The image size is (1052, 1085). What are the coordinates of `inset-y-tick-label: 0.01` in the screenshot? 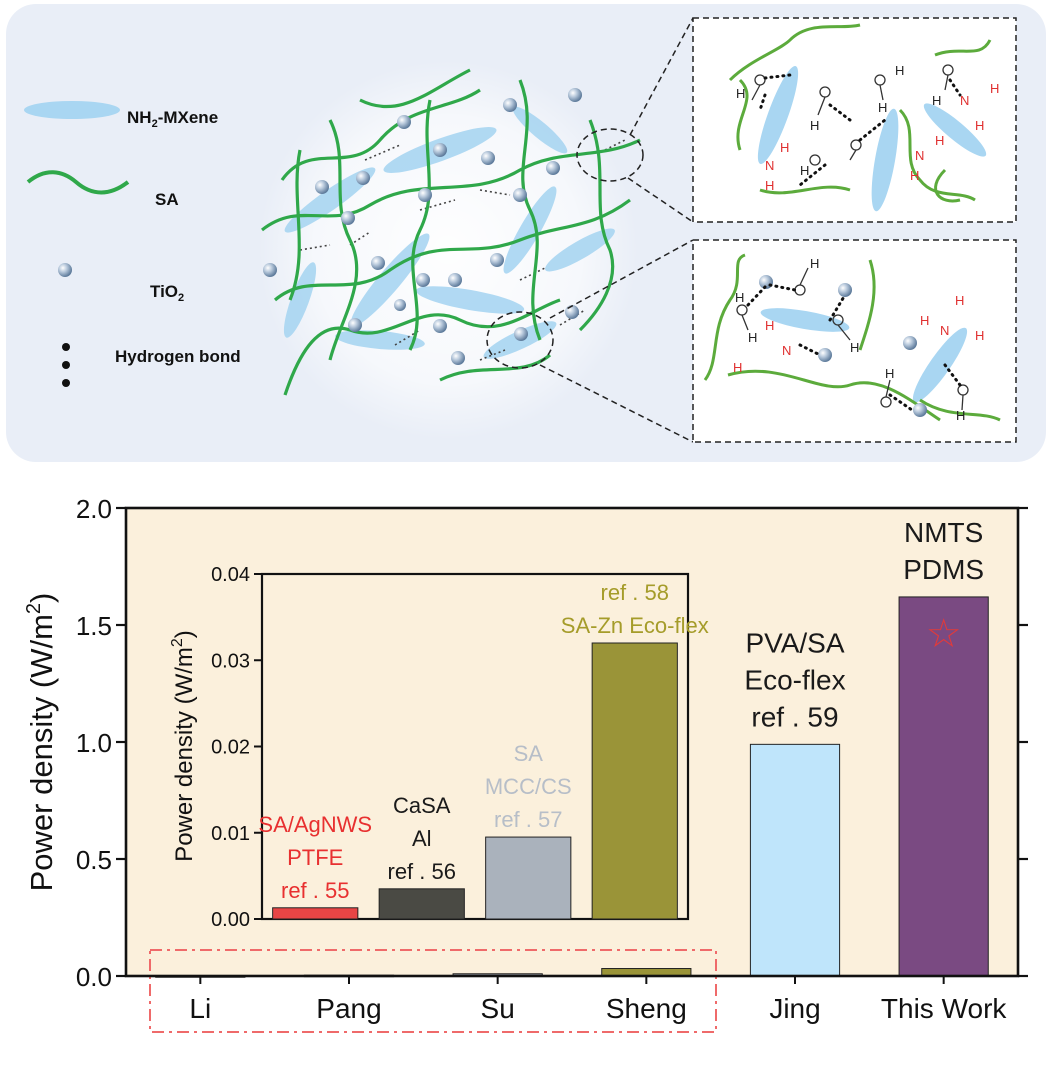 It's located at (230, 834).